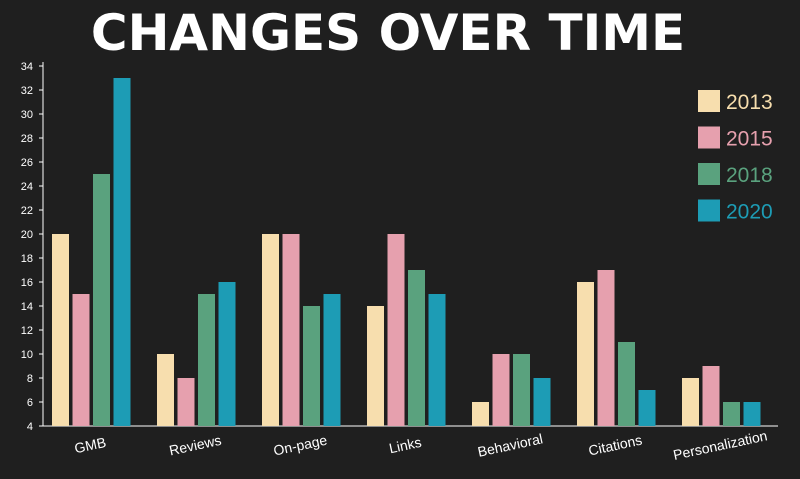  What do you see at coordinates (711, 396) in the screenshot?
I see `bar-personalization-2015` at bounding box center [711, 396].